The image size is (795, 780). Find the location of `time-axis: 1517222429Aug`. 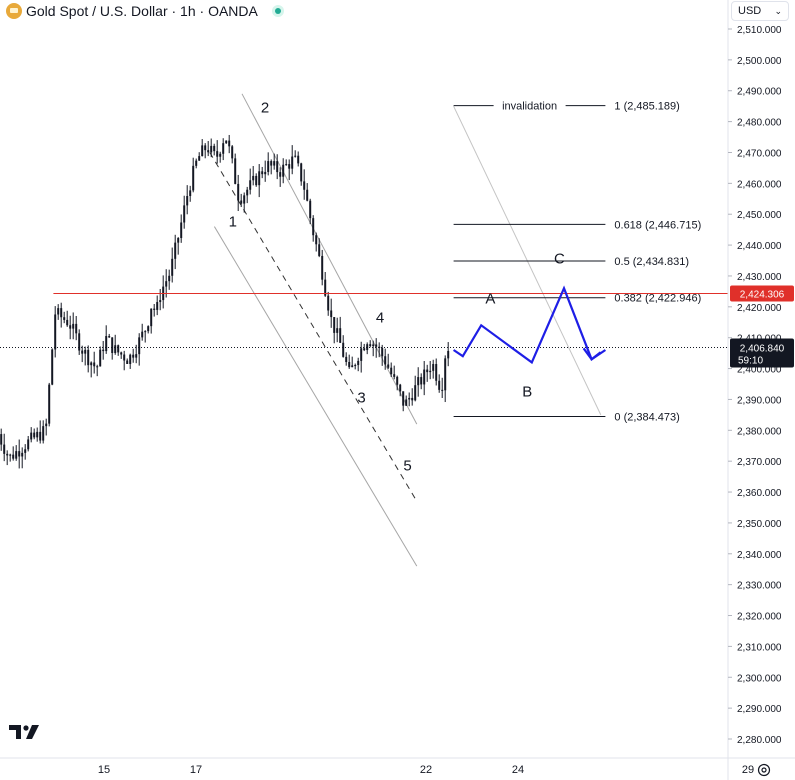

time-axis: 1517222429Aug is located at coordinates (397, 766).